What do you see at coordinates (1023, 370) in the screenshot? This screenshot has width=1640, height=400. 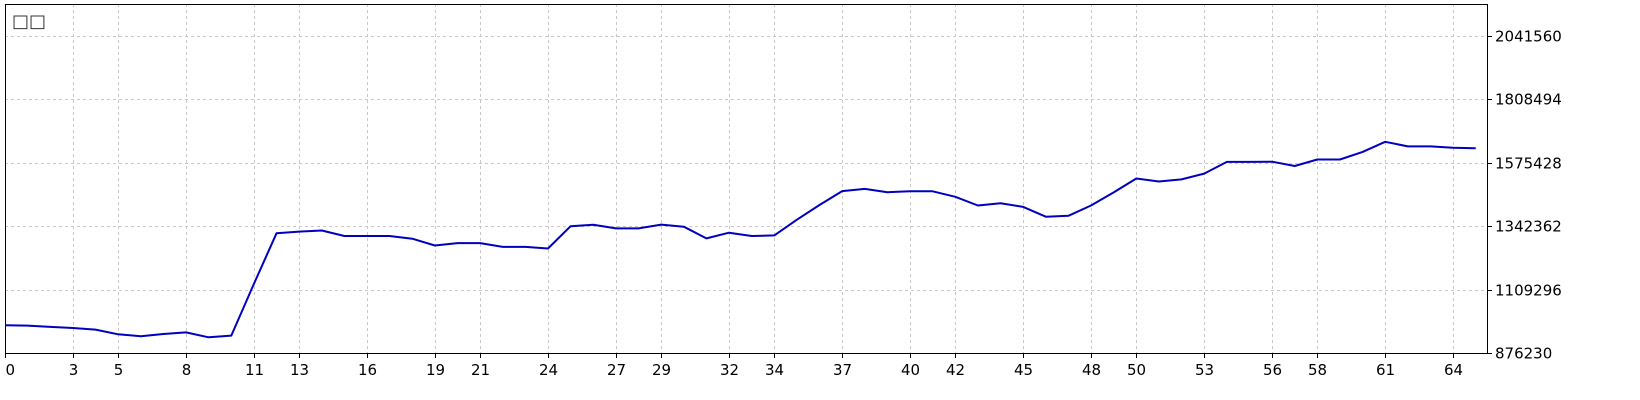 I see `x-tick-label: 45` at bounding box center [1023, 370].